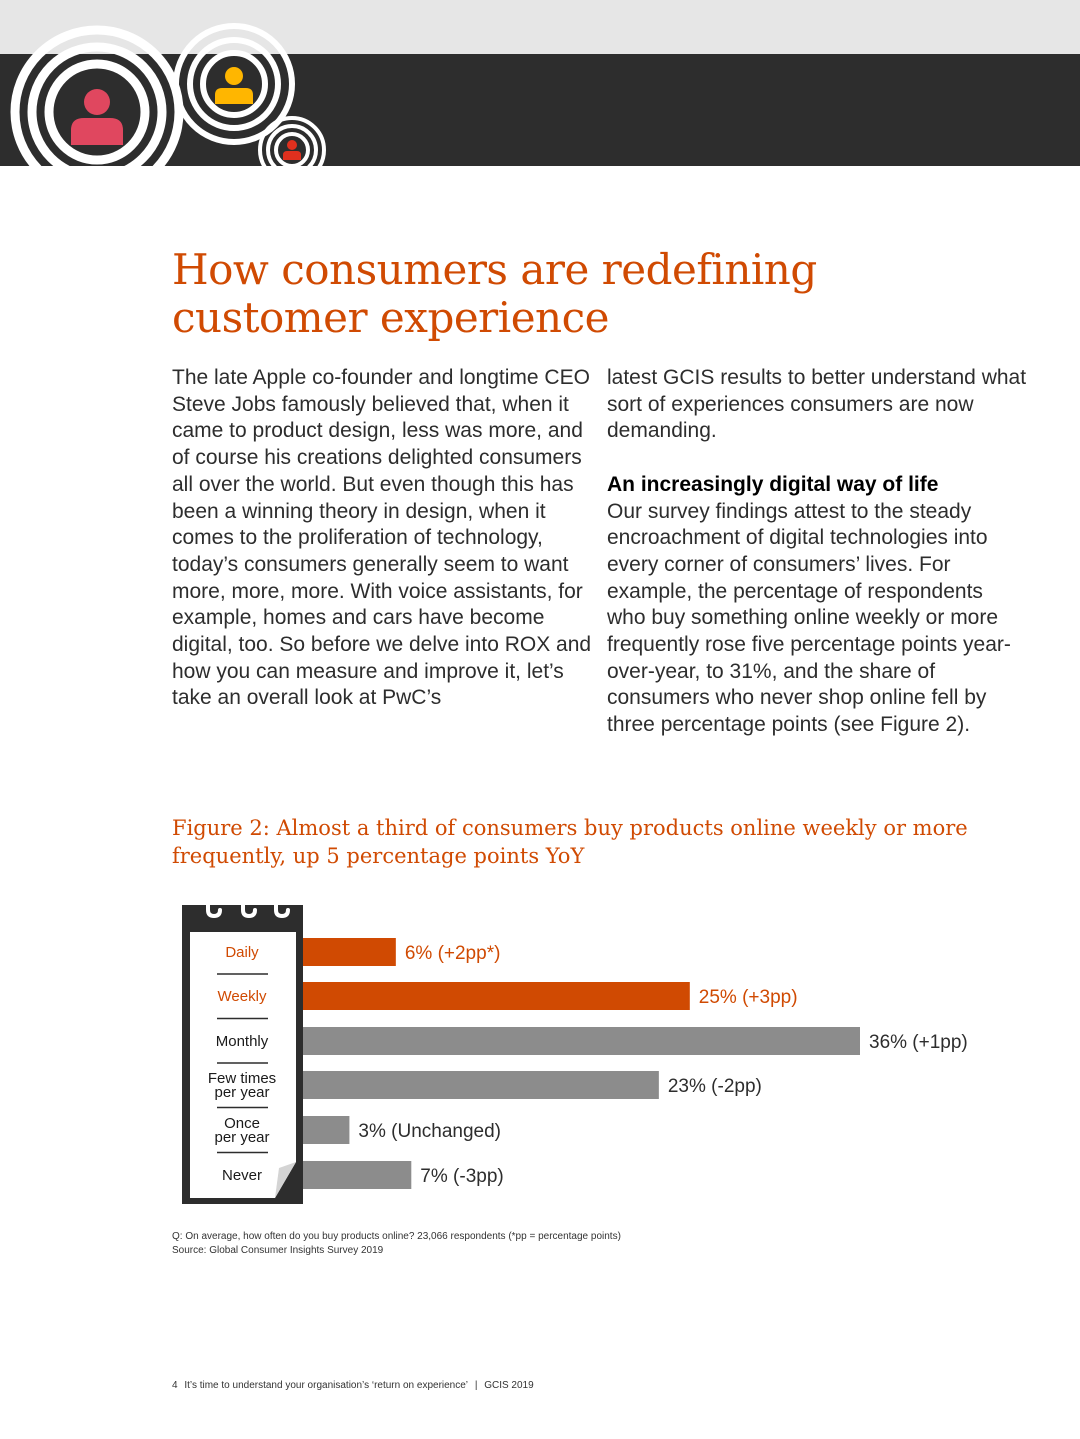 This screenshot has height=1439, width=1080. What do you see at coordinates (496, 996) in the screenshot?
I see `bar-weekly` at bounding box center [496, 996].